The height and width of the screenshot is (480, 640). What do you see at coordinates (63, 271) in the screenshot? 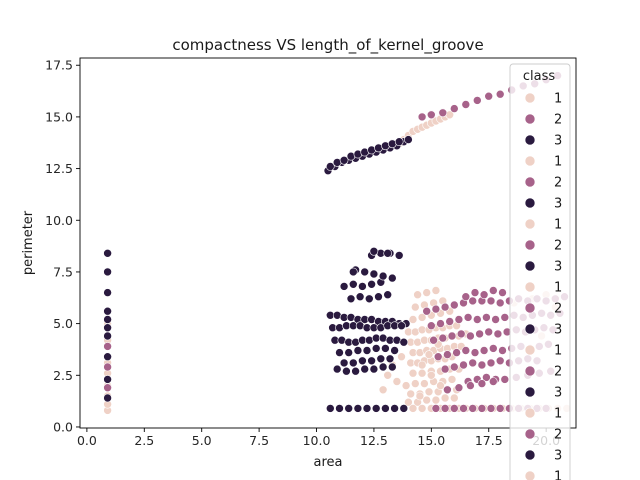
I see `y-tick-label: 7.5` at bounding box center [63, 271].